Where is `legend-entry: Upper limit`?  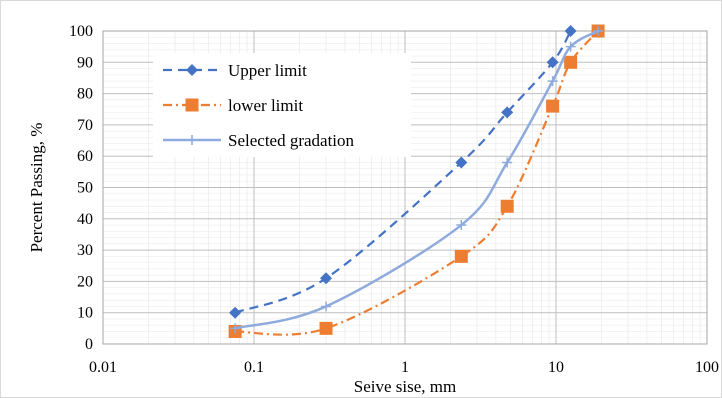 legend-entry: Upper limit is located at coordinates (235, 70).